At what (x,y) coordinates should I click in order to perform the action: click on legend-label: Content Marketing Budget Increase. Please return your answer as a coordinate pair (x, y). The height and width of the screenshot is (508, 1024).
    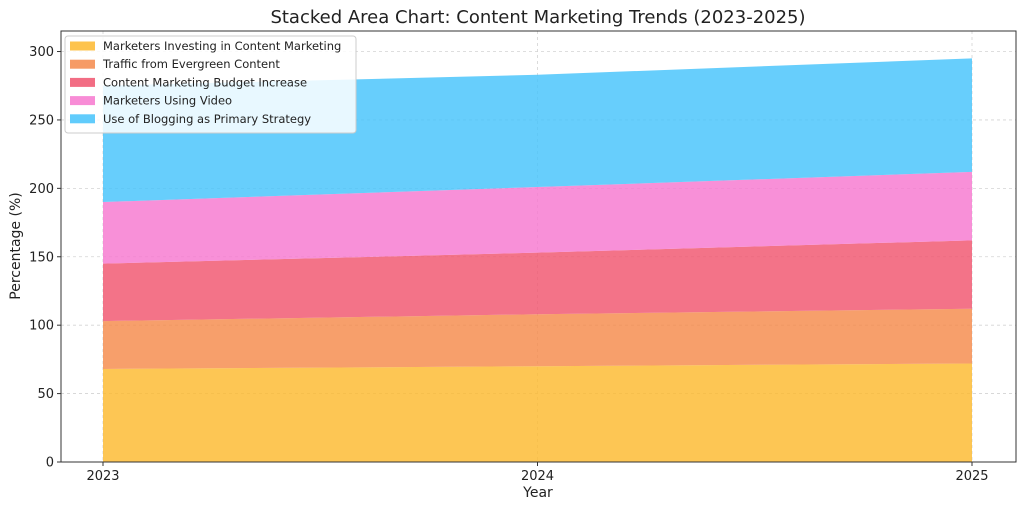
    Looking at the image, I should click on (205, 82).